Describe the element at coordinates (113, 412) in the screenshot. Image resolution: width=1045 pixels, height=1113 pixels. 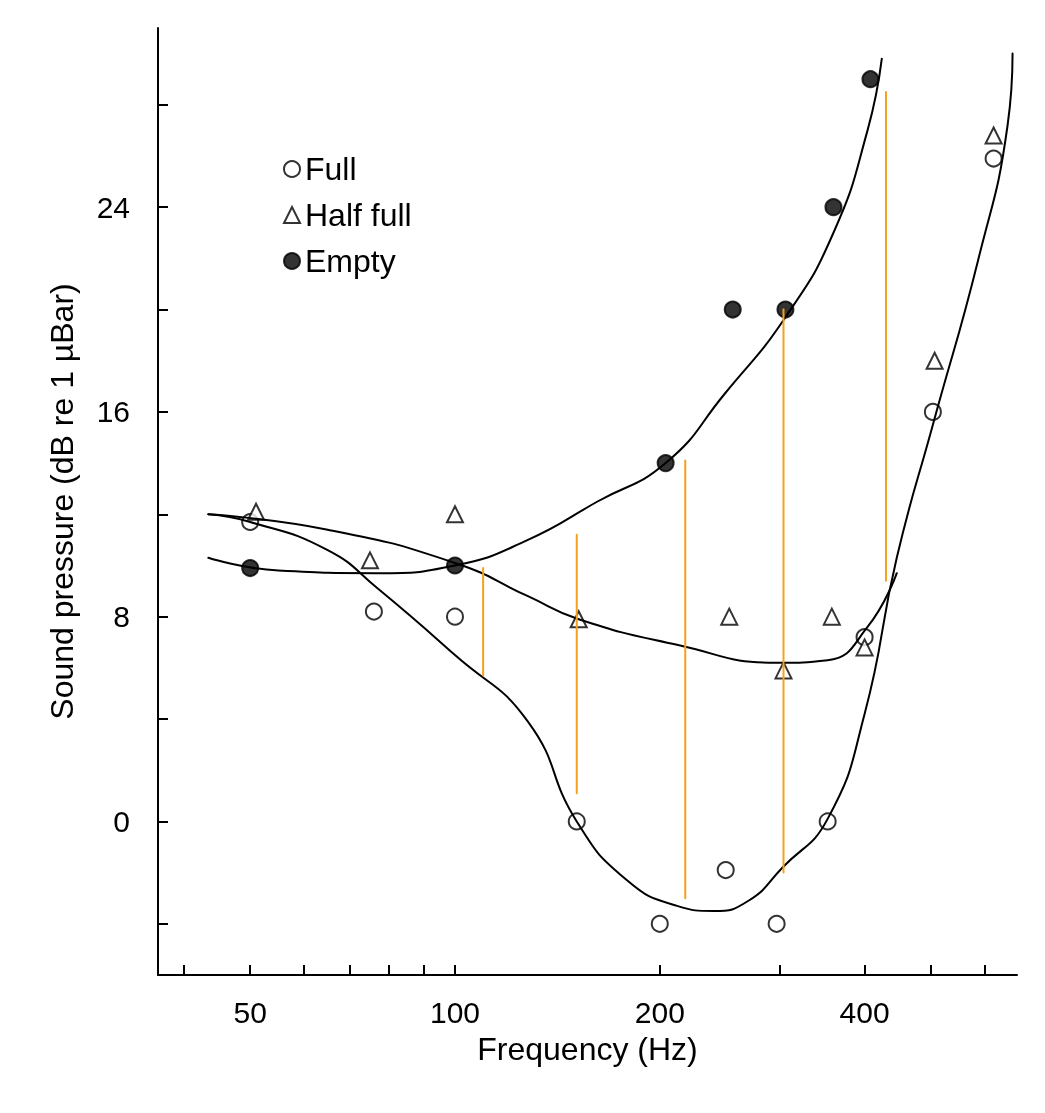
I see `y-tick-label: 16` at that location.